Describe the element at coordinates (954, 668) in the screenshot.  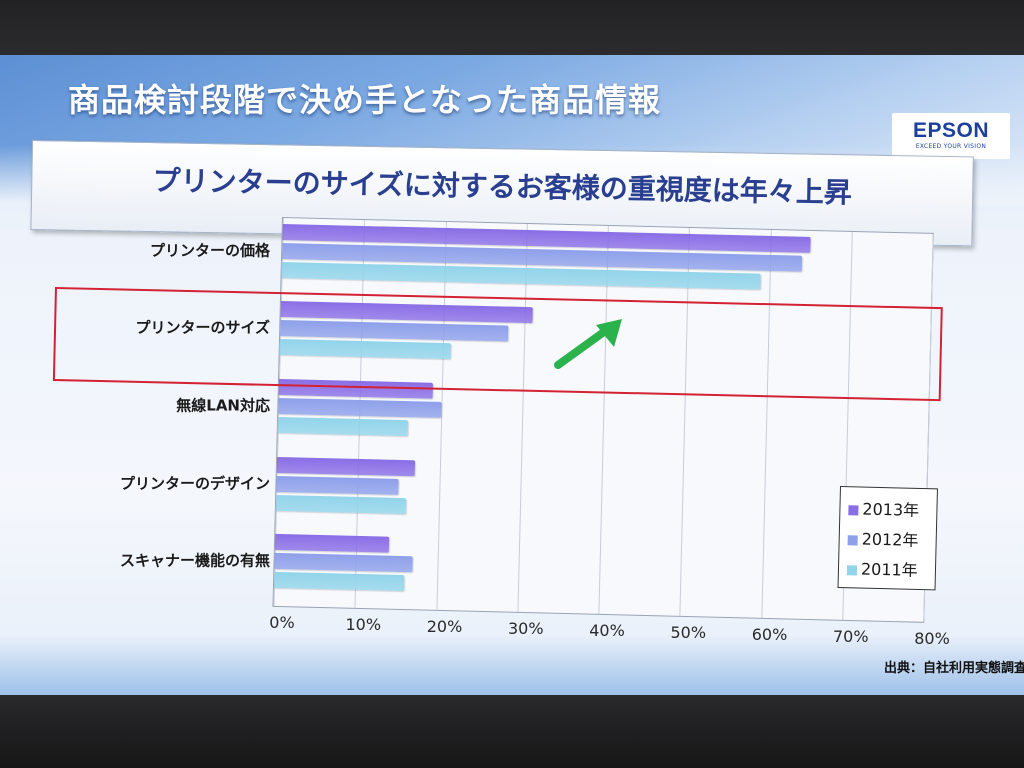
I see `source-note: 出典：自社利用実態調査` at that location.